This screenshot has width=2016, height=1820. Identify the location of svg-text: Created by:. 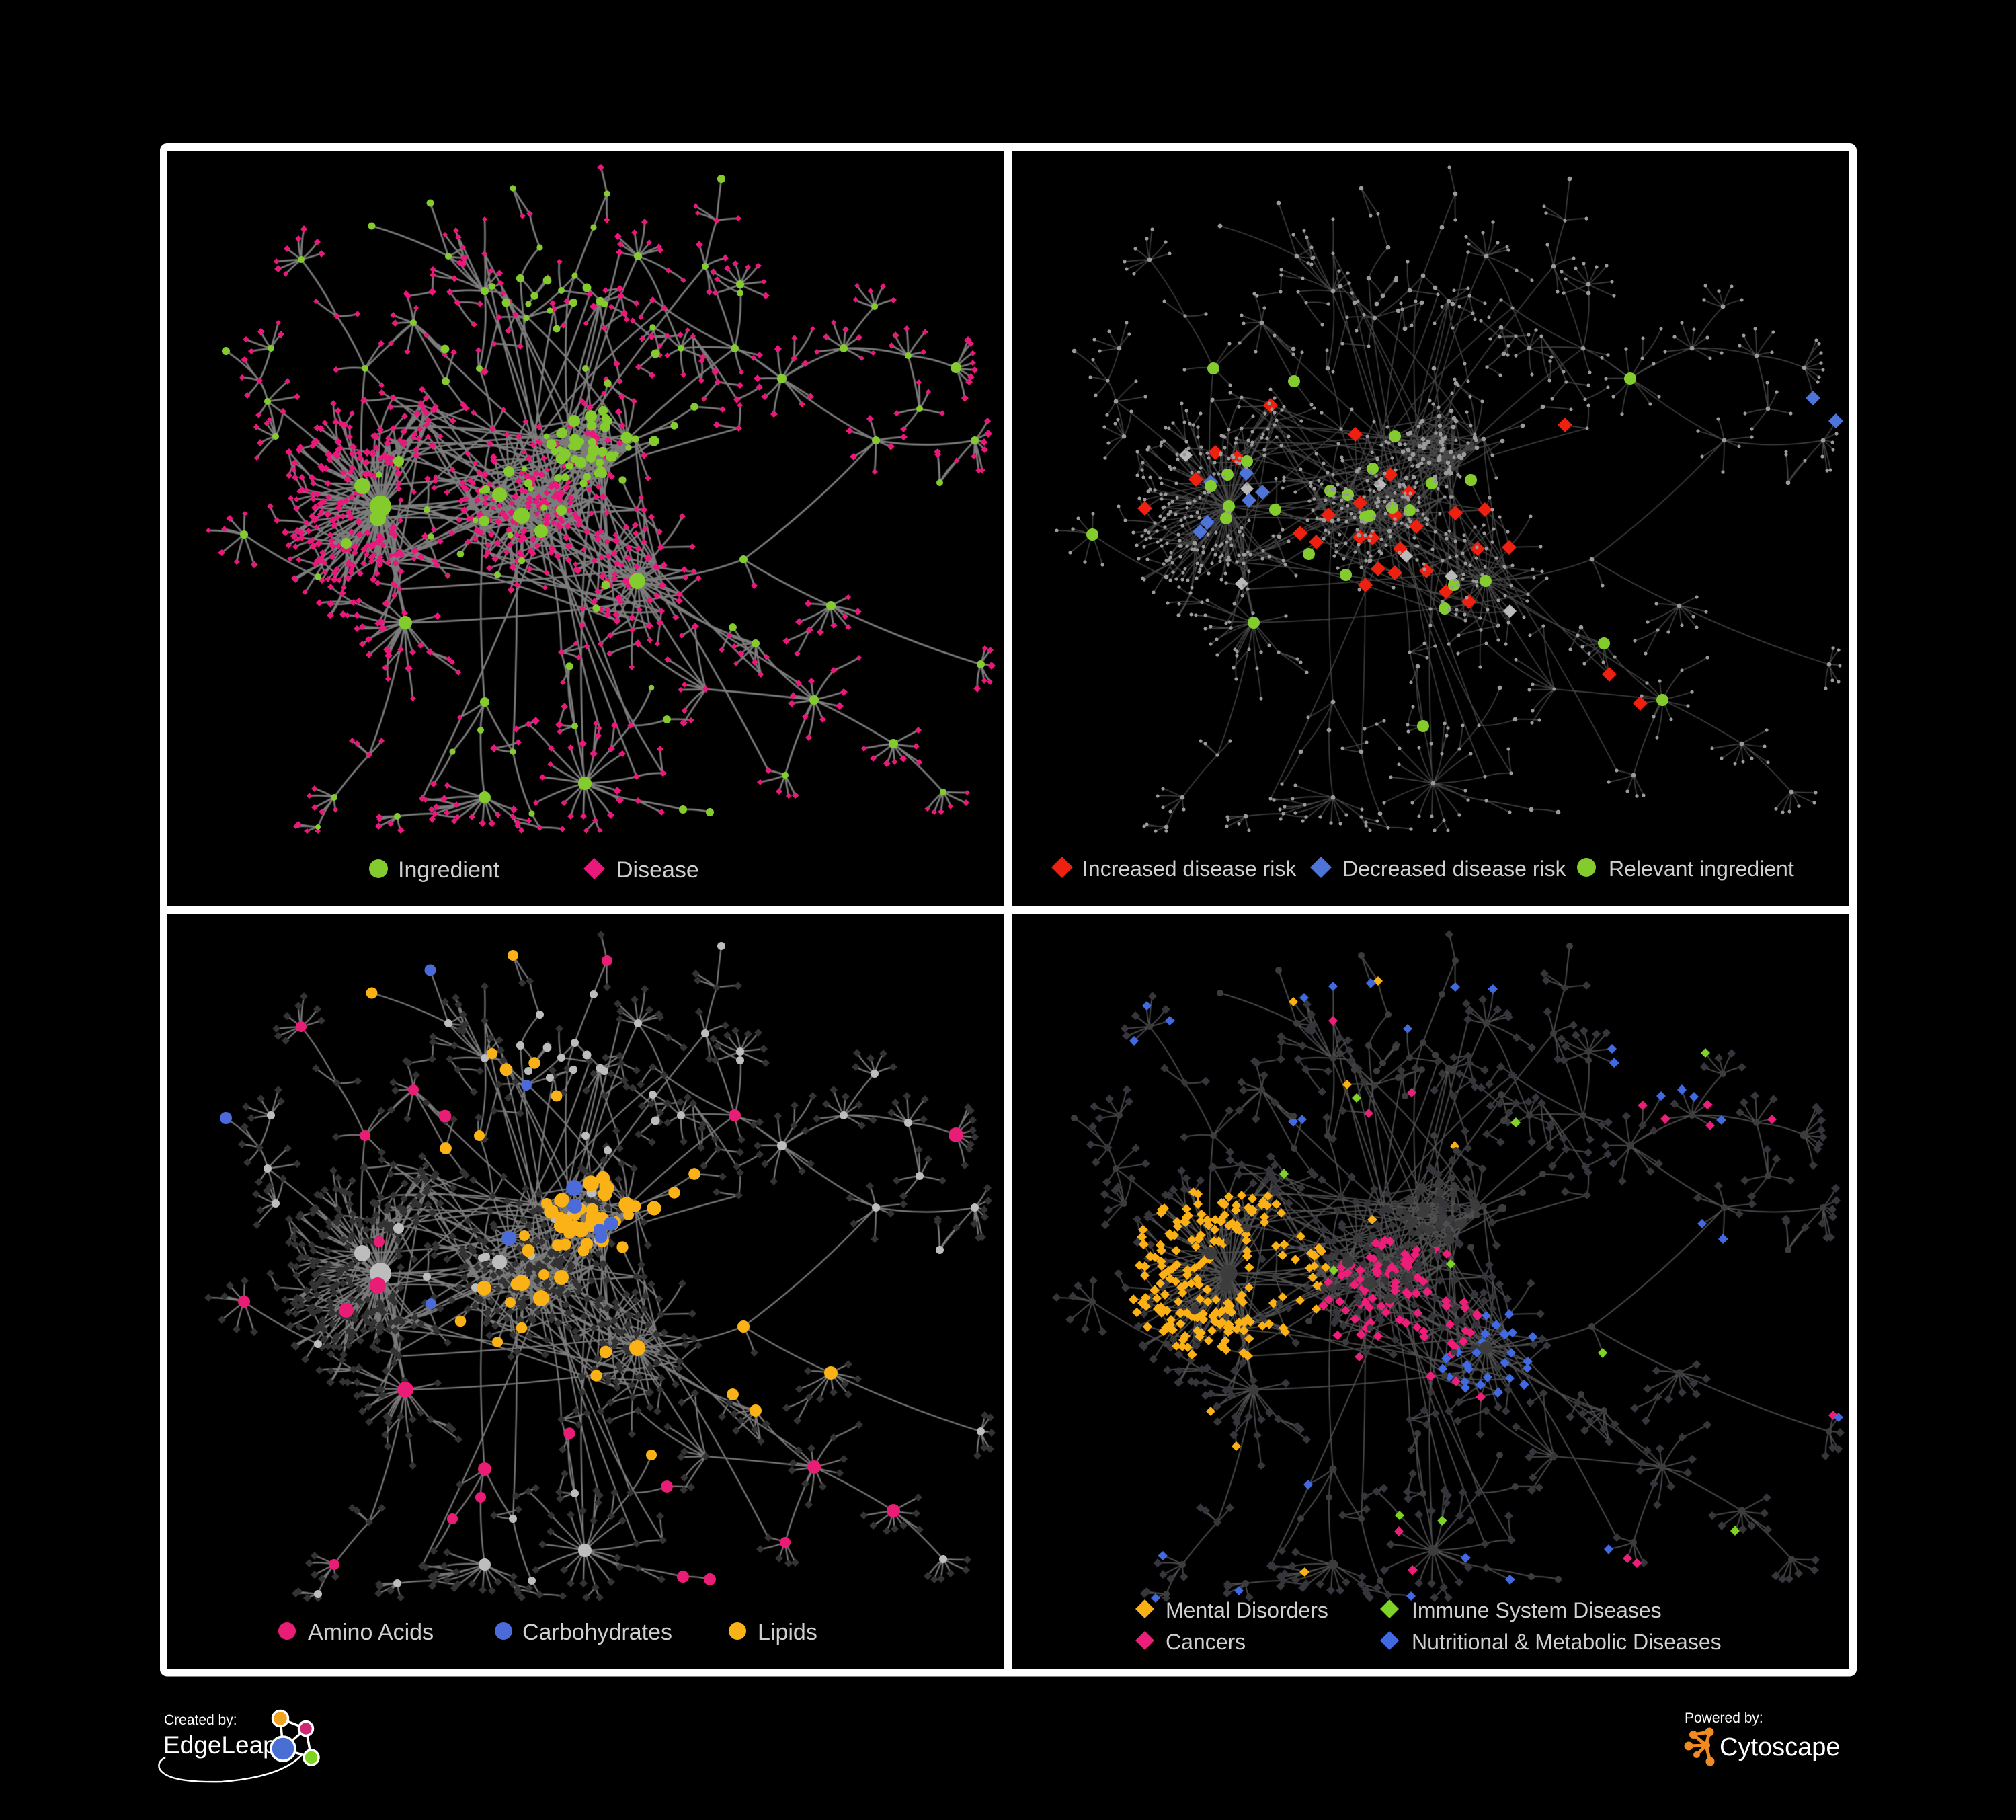
(200, 1720).